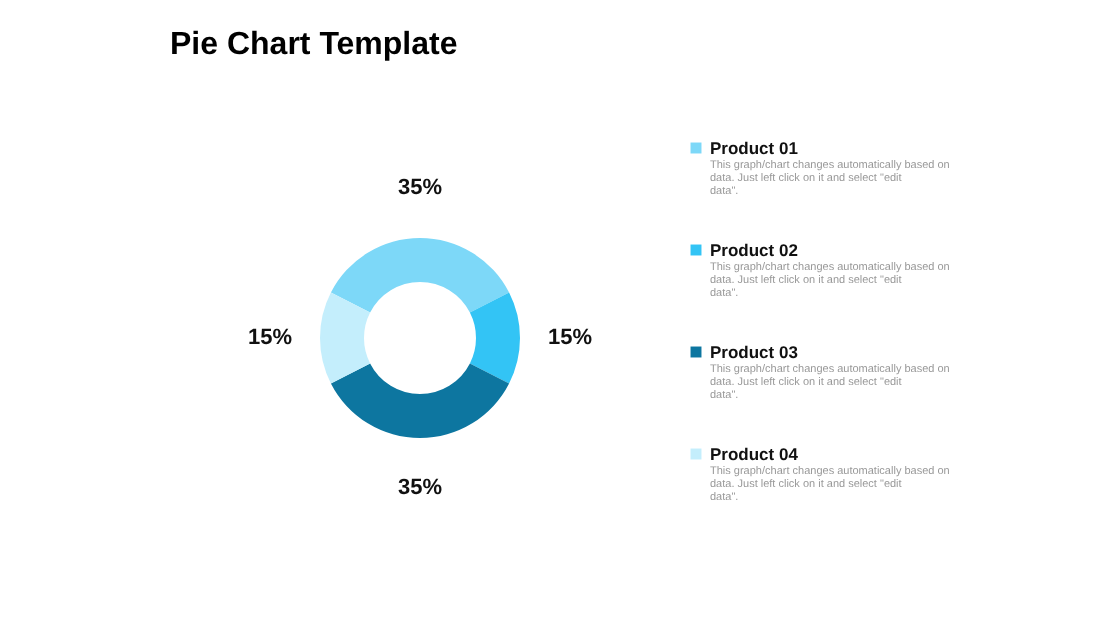 Image resolution: width=1120 pixels, height=630 pixels. I want to click on legend-label: Product 02, so click(754, 250).